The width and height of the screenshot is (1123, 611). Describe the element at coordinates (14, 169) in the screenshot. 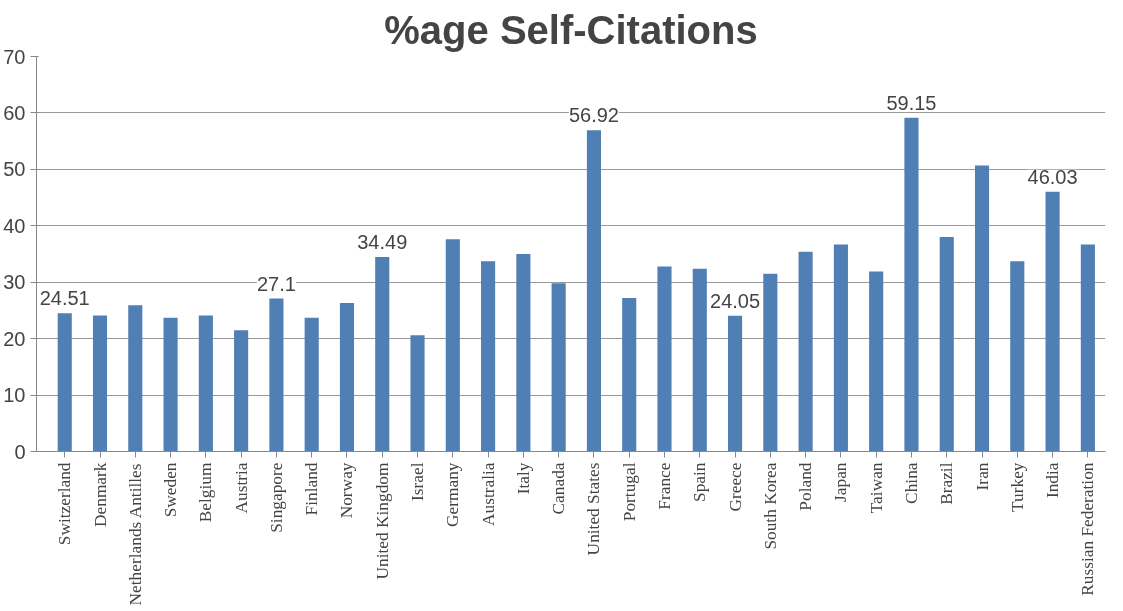

I see `y-tick-label: 50` at that location.